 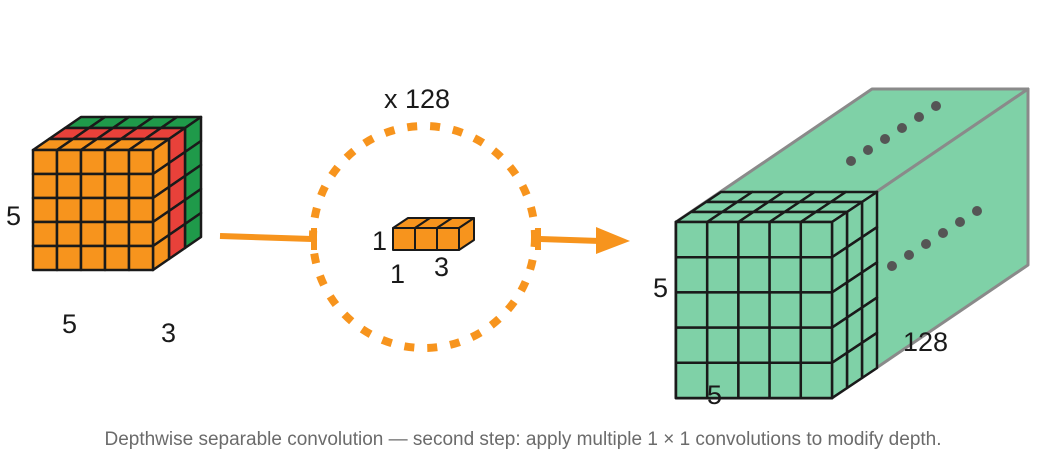 What do you see at coordinates (13, 216) in the screenshot?
I see `input-height-label: 5` at bounding box center [13, 216].